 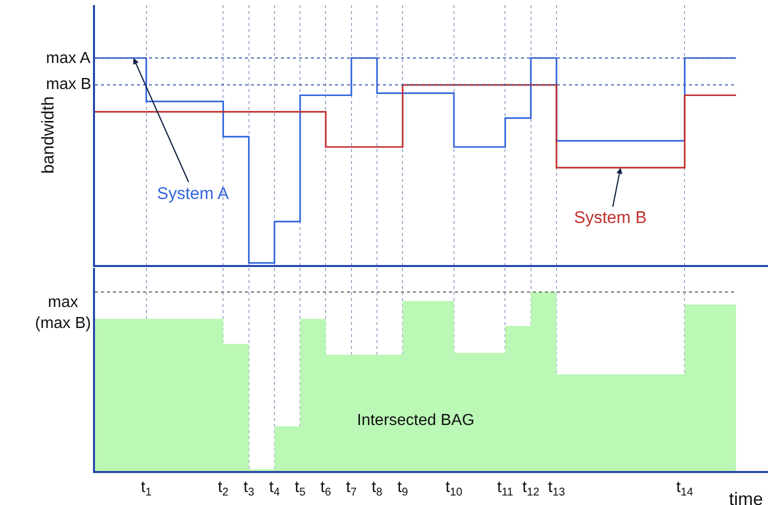 What do you see at coordinates (556, 488) in the screenshot?
I see `x-tick-label: t$_{13}$` at bounding box center [556, 488].